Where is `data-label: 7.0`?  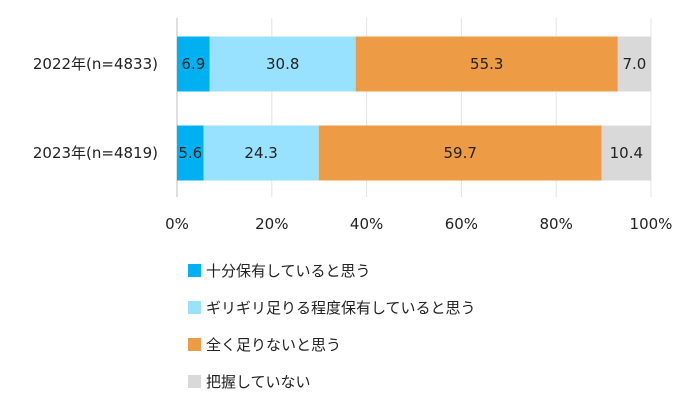
data-label: 7.0 is located at coordinates (634, 64).